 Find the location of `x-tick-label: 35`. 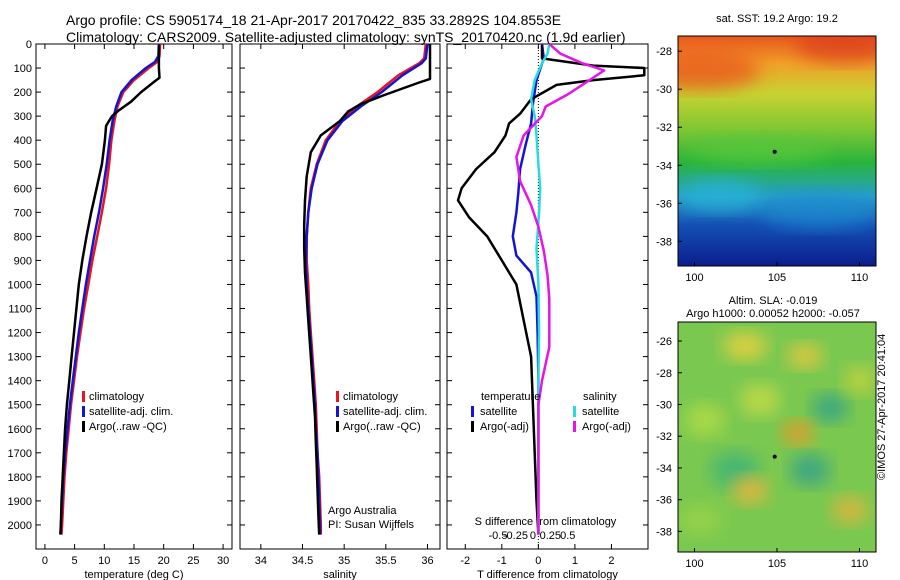

x-tick-label: 35 is located at coordinates (344, 561).